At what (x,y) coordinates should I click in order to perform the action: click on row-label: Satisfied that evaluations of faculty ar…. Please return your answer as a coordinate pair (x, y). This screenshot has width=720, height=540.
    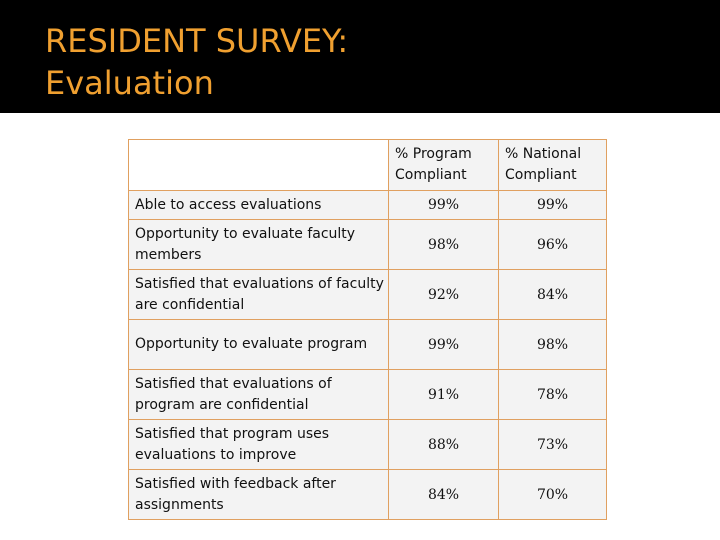
    Looking at the image, I should click on (258, 294).